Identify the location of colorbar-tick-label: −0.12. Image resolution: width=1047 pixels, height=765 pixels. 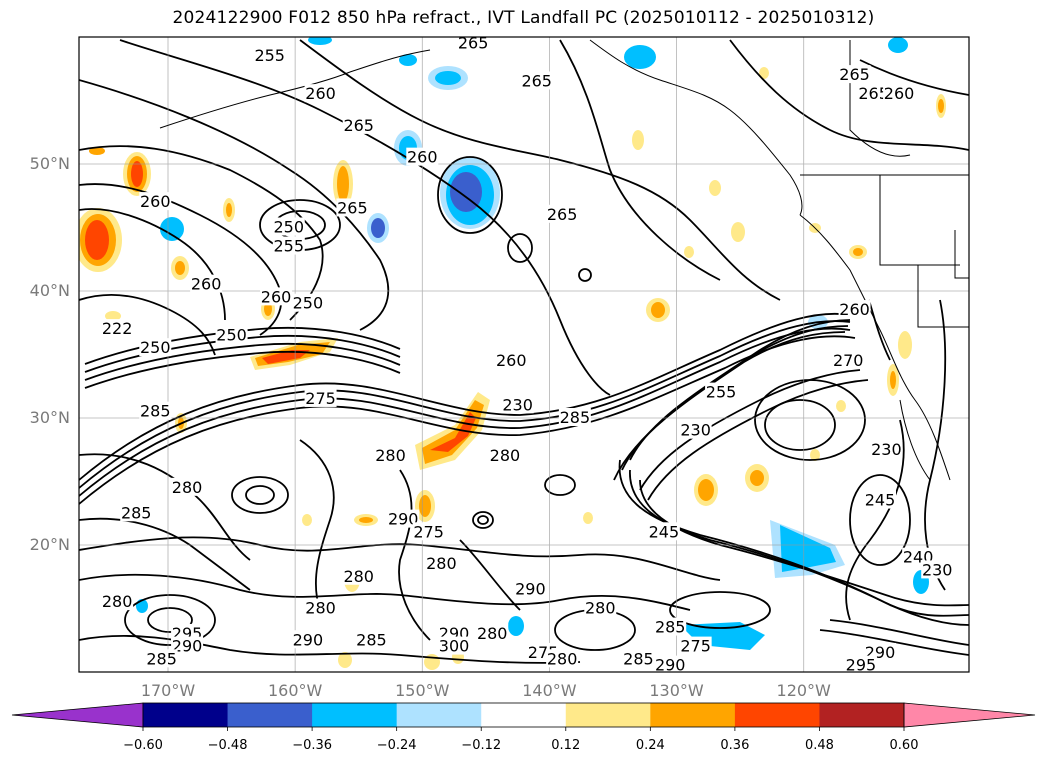
(481, 745).